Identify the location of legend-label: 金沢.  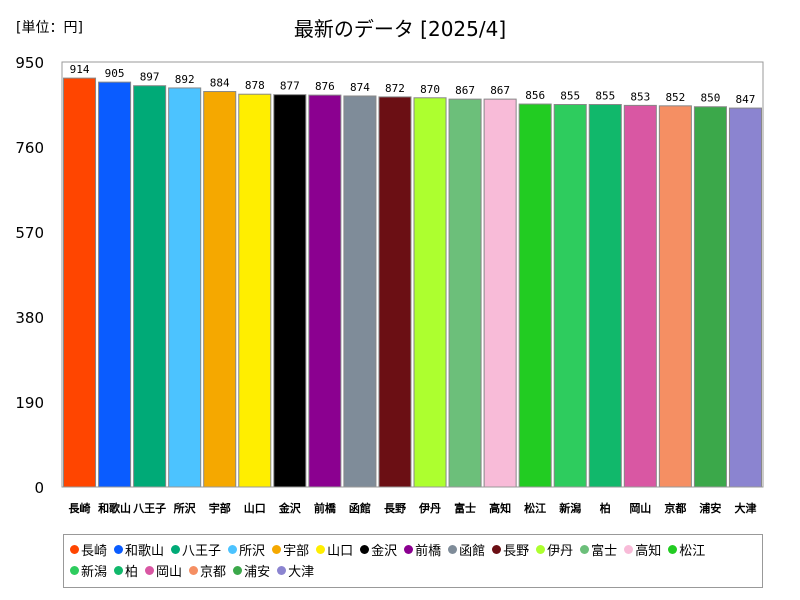
(384, 551).